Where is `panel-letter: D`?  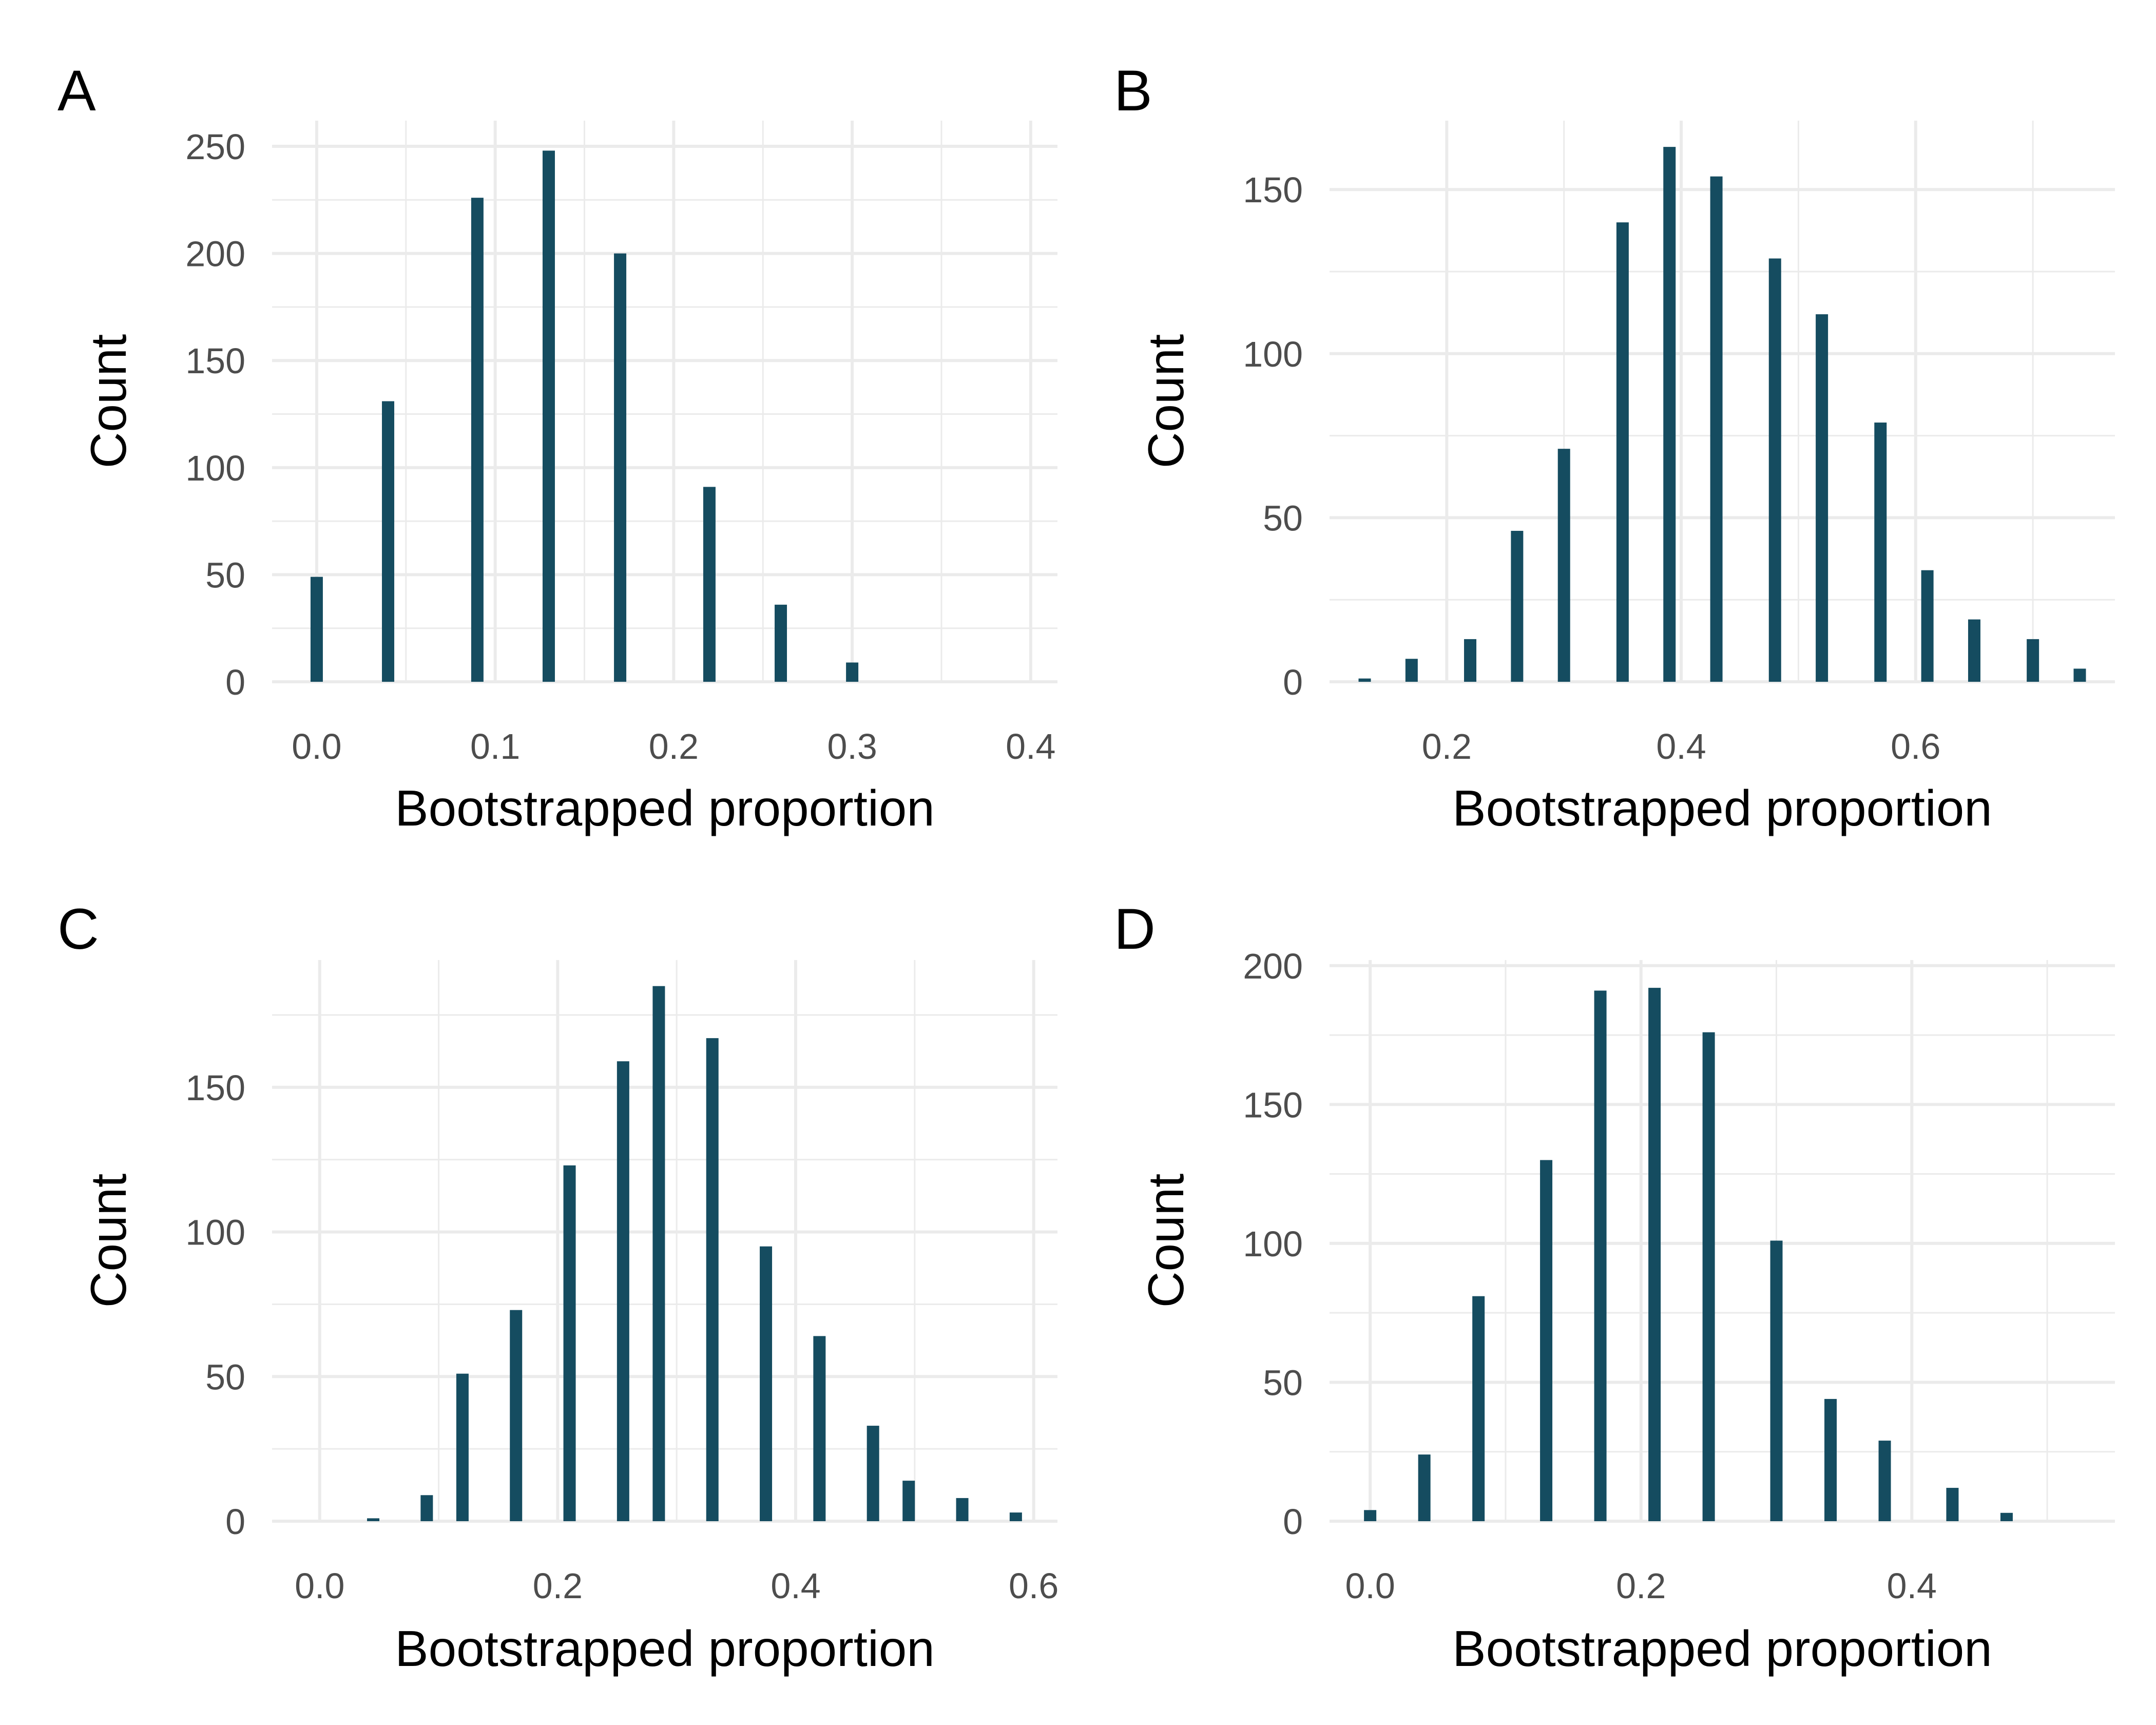
panel-letter: D is located at coordinates (1135, 929).